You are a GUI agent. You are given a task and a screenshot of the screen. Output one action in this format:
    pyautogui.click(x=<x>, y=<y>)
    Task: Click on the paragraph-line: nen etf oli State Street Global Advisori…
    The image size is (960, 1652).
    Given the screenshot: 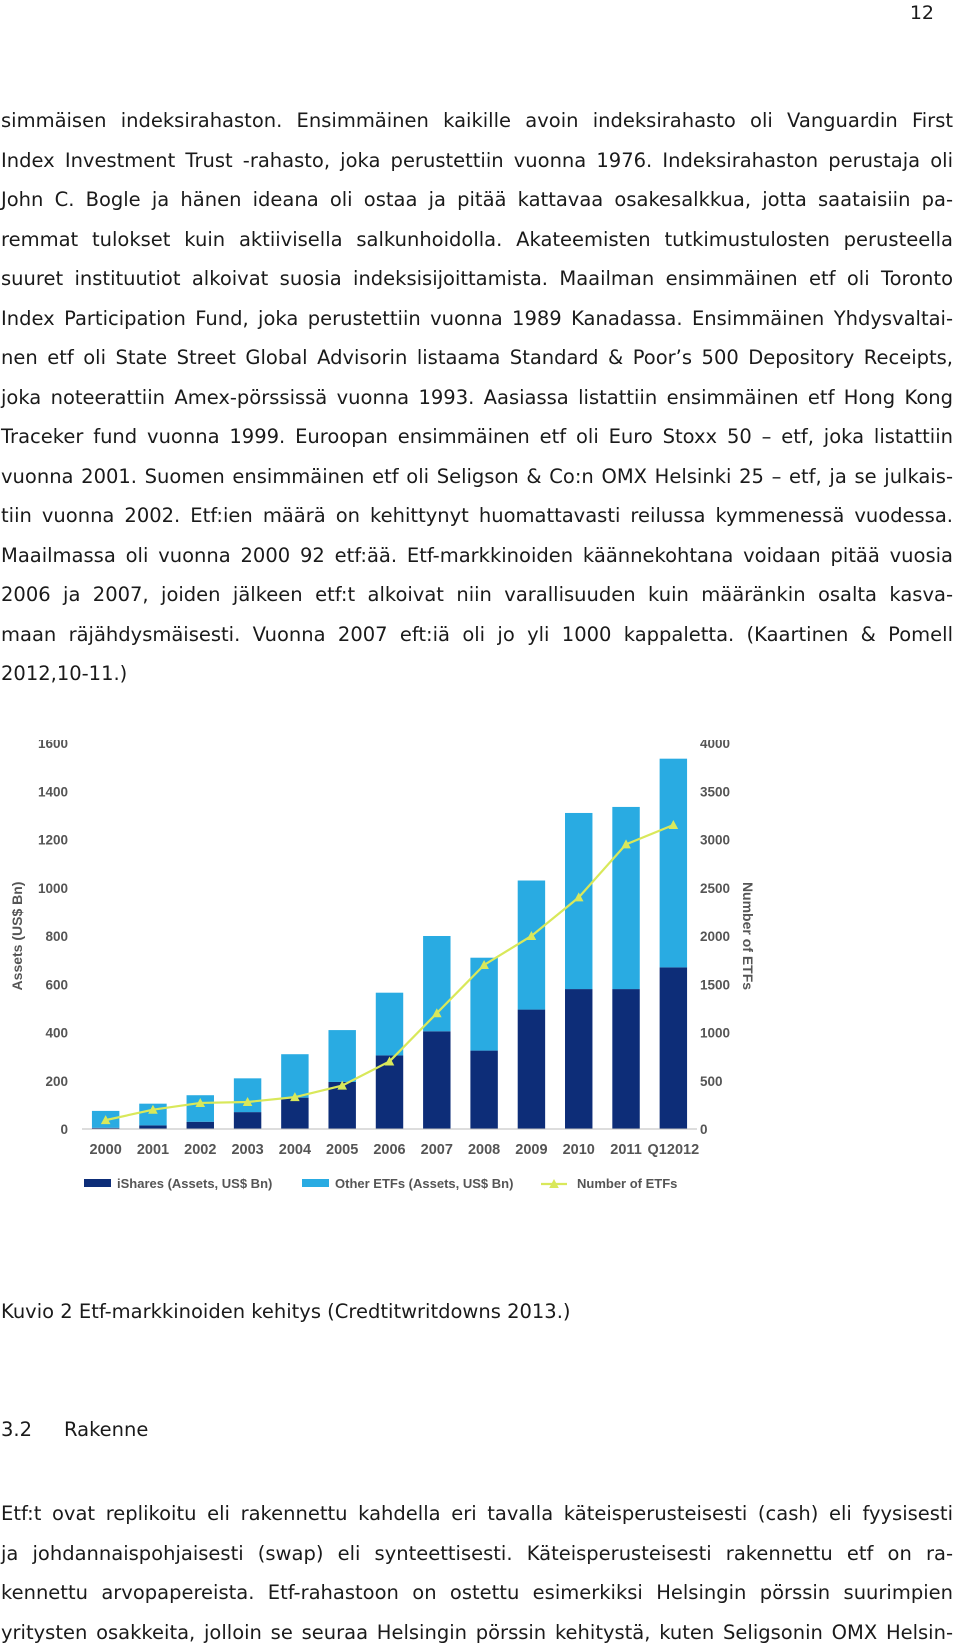 What is the action you would take?
    pyautogui.click(x=477, y=358)
    